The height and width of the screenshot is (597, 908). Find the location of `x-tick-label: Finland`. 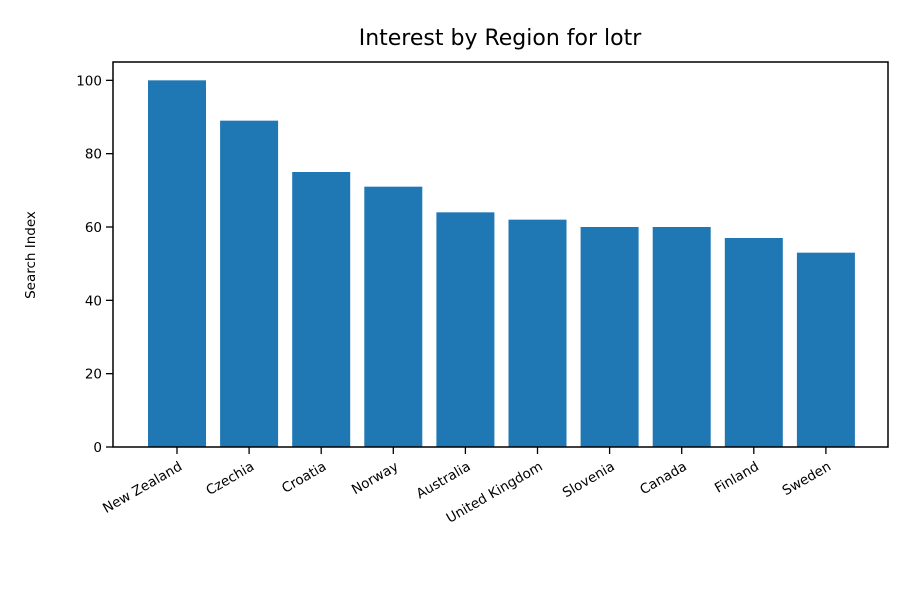

x-tick-label: Finland is located at coordinates (737, 478).